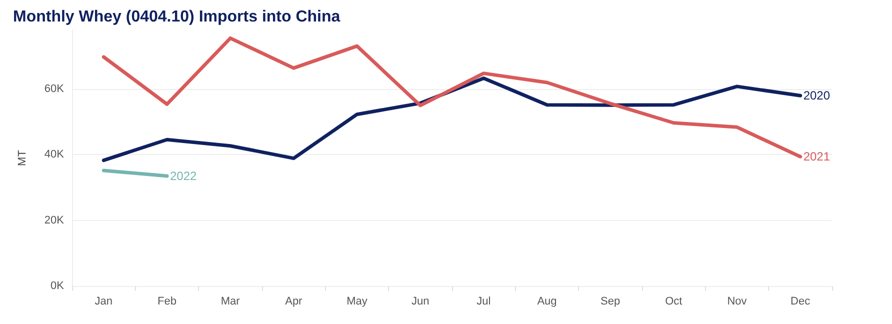 This screenshot has height=324, width=892. What do you see at coordinates (167, 302) in the screenshot?
I see `x-tick-label: Feb` at bounding box center [167, 302].